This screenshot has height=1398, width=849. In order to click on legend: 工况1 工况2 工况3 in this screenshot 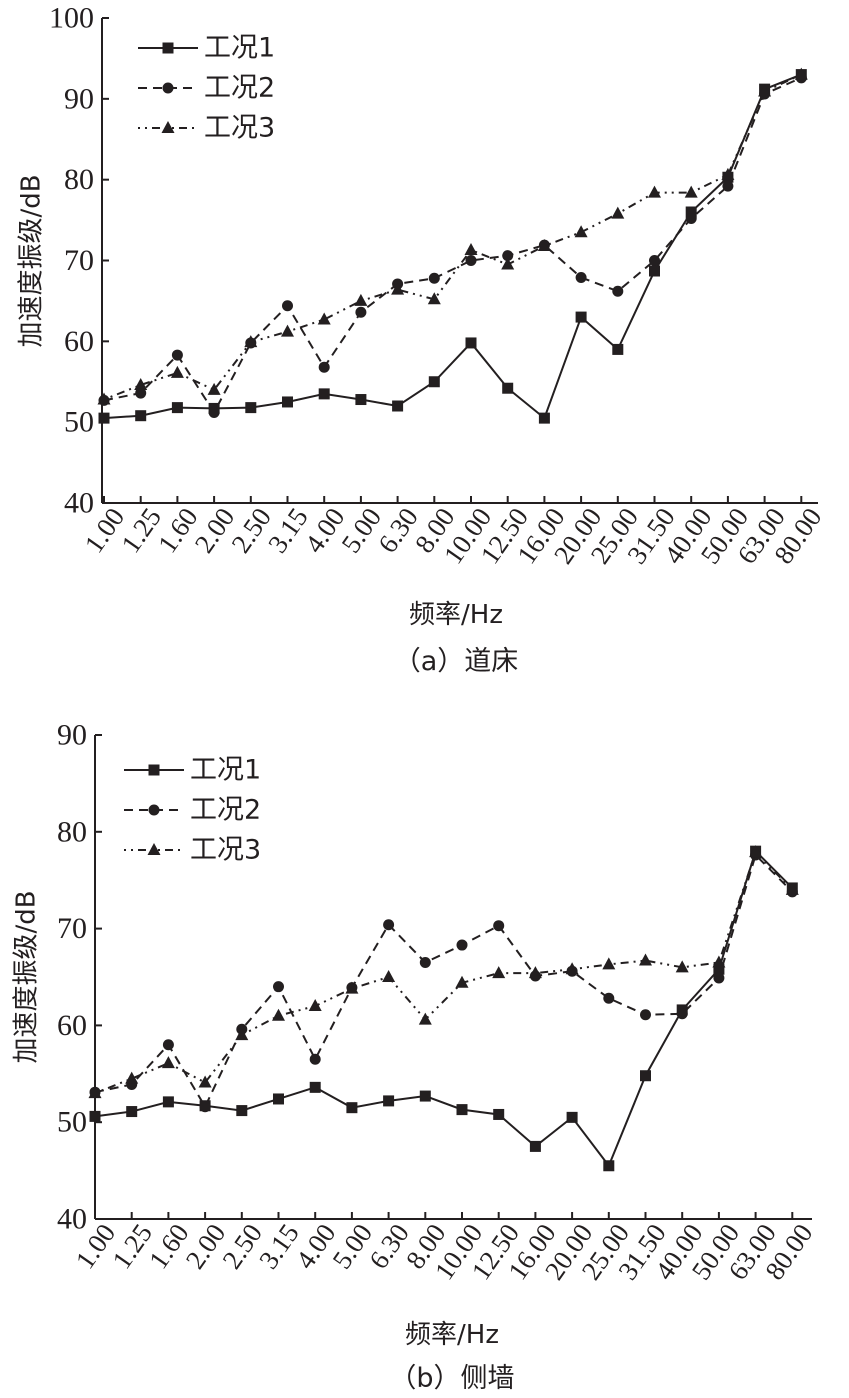, I will do `click(192, 810)`.